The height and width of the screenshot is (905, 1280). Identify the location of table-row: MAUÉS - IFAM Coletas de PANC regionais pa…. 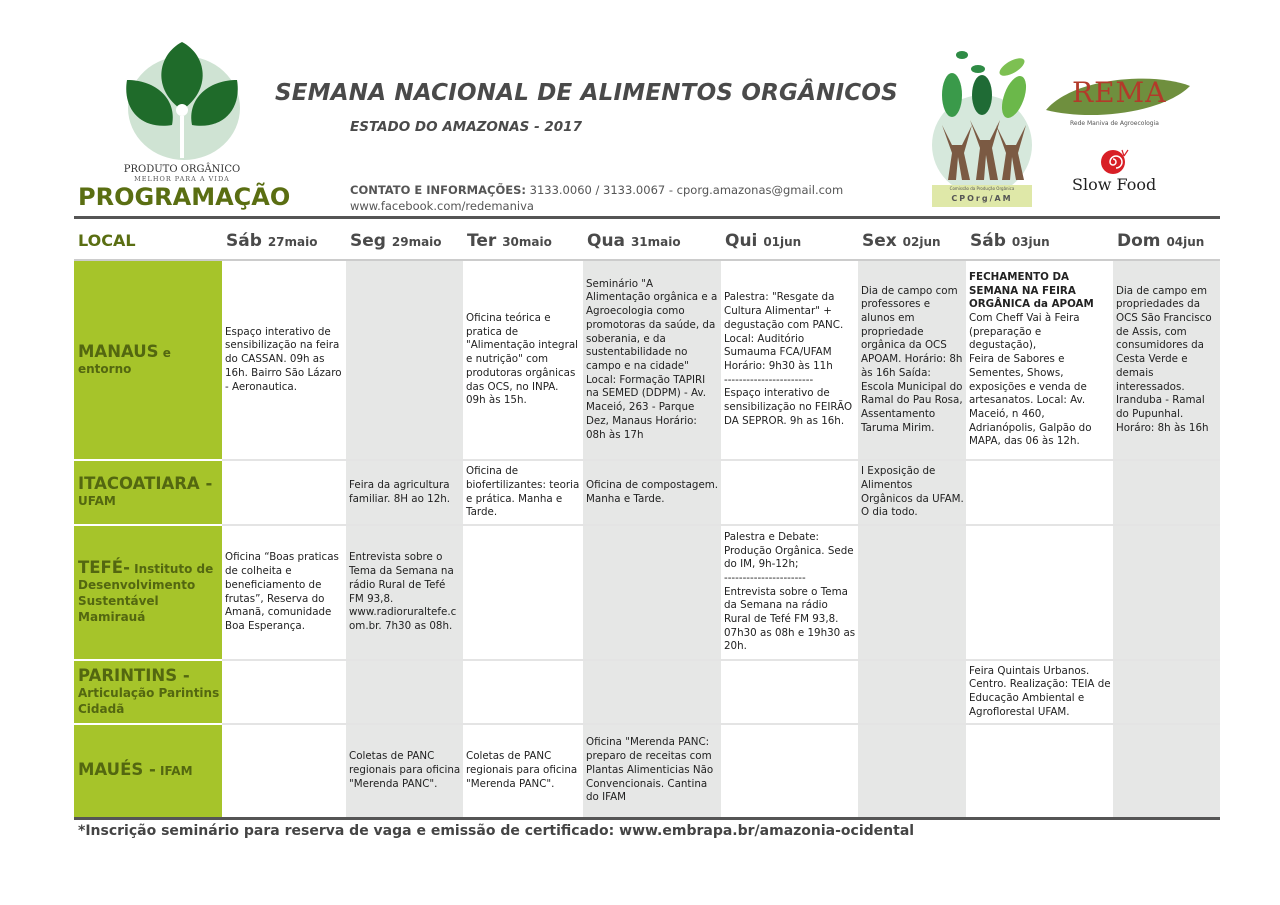
(647, 772).